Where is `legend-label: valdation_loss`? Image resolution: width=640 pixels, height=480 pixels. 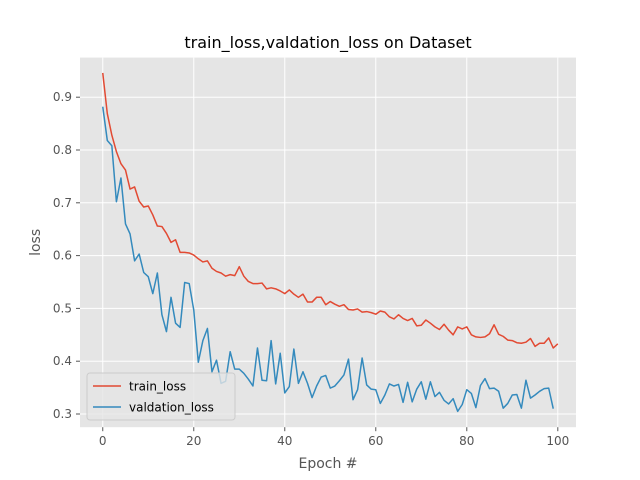
legend-label: valdation_loss is located at coordinates (171, 408).